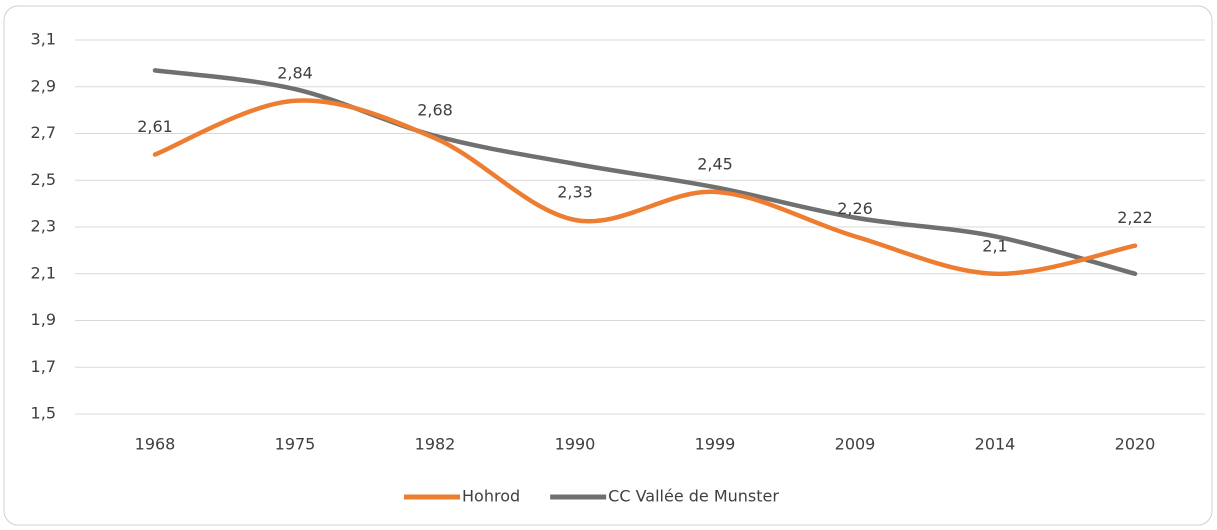 Image resolution: width=1217 pixels, height=530 pixels. I want to click on data-label: 2,61, so click(155, 126).